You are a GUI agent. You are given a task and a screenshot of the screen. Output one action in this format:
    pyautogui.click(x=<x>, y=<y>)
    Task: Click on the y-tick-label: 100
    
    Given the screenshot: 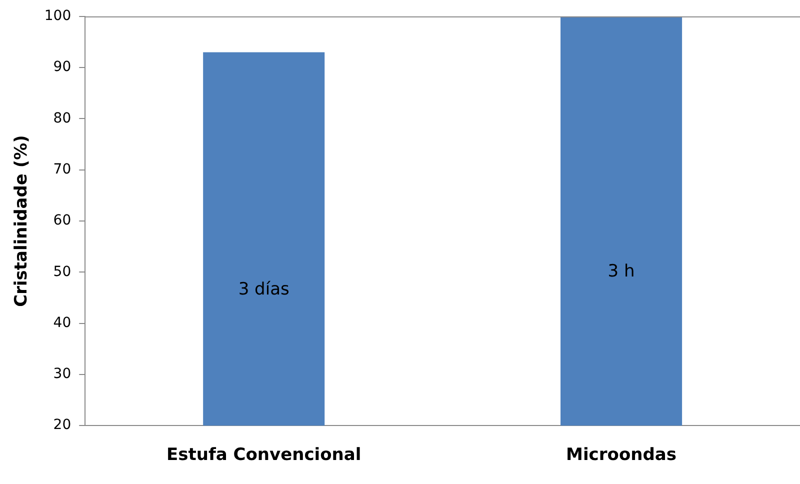 What is the action you would take?
    pyautogui.click(x=58, y=16)
    